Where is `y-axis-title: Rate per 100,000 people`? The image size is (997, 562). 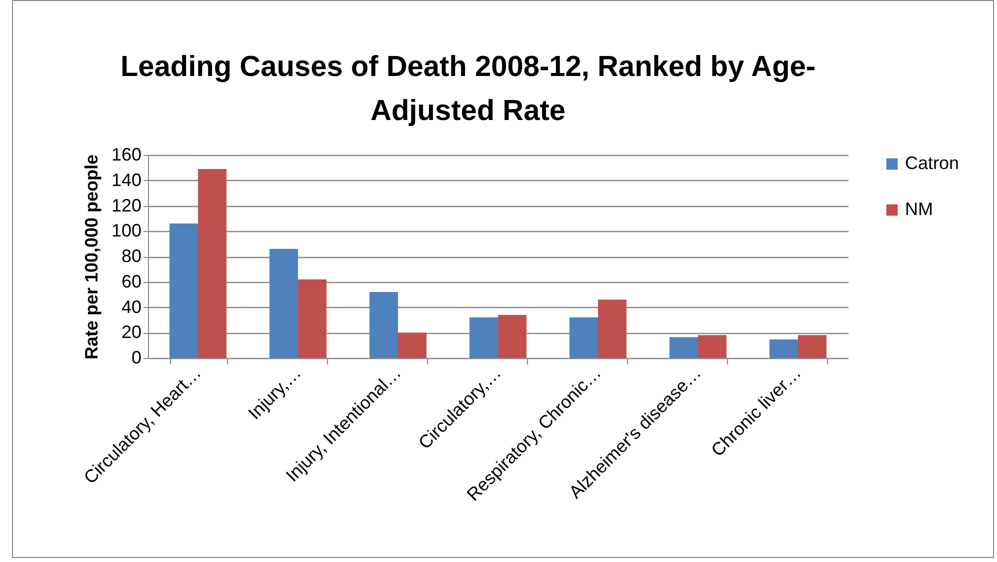
y-axis-title: Rate per 100,000 people is located at coordinates (91, 257).